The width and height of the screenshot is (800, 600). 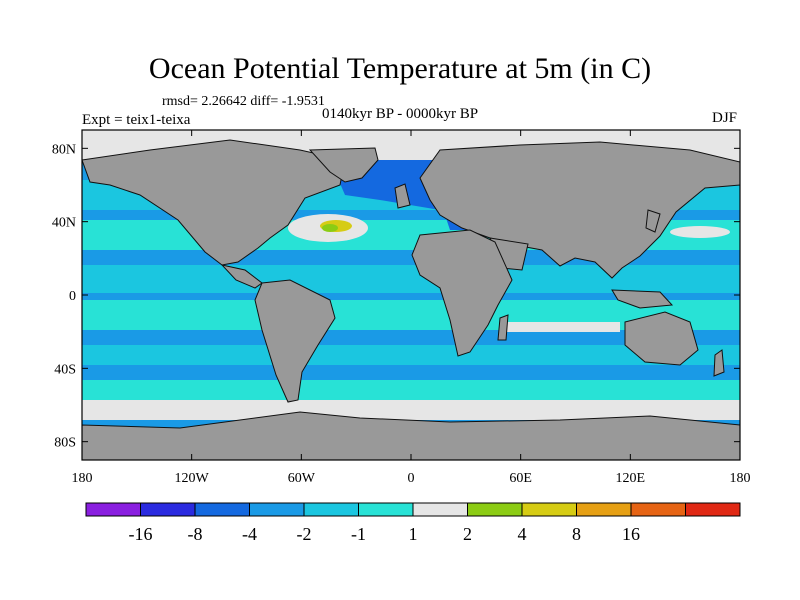 I want to click on indian-ocean-anomaly, so click(x=560, y=327).